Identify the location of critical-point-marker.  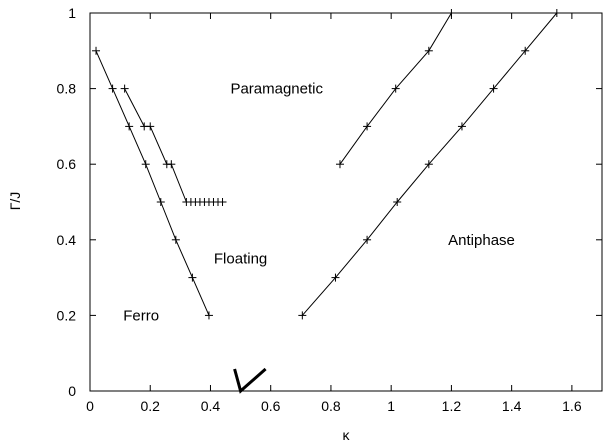
(250, 380).